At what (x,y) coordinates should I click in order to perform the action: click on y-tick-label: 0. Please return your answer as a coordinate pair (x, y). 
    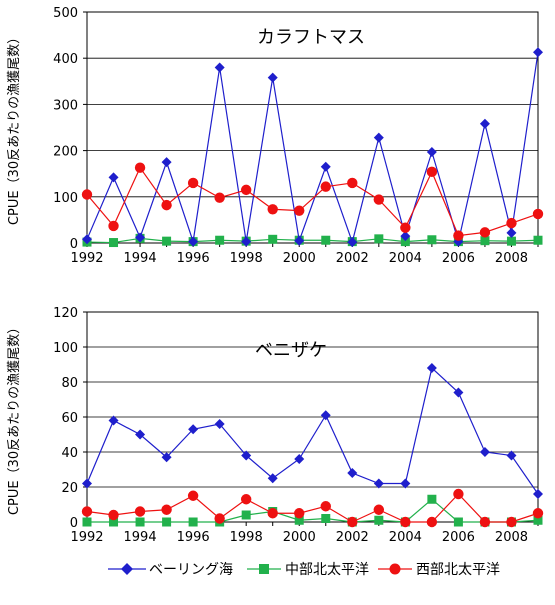
    Looking at the image, I should click on (74, 244).